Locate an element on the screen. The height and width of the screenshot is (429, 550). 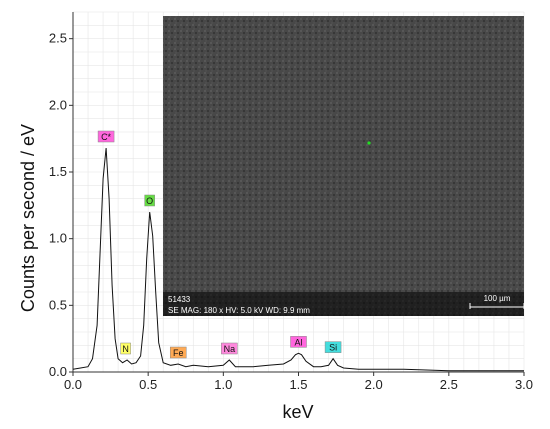
svg-text: O is located at coordinates (149, 201).